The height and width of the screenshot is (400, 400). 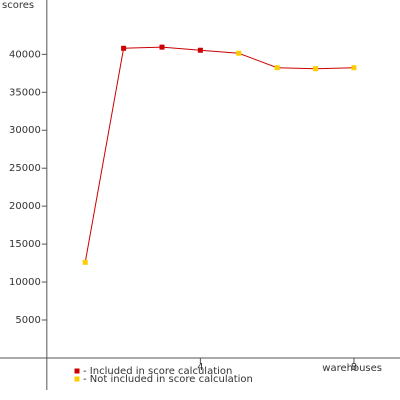 I want to click on y-tick-label: 15000, so click(x=25, y=244).